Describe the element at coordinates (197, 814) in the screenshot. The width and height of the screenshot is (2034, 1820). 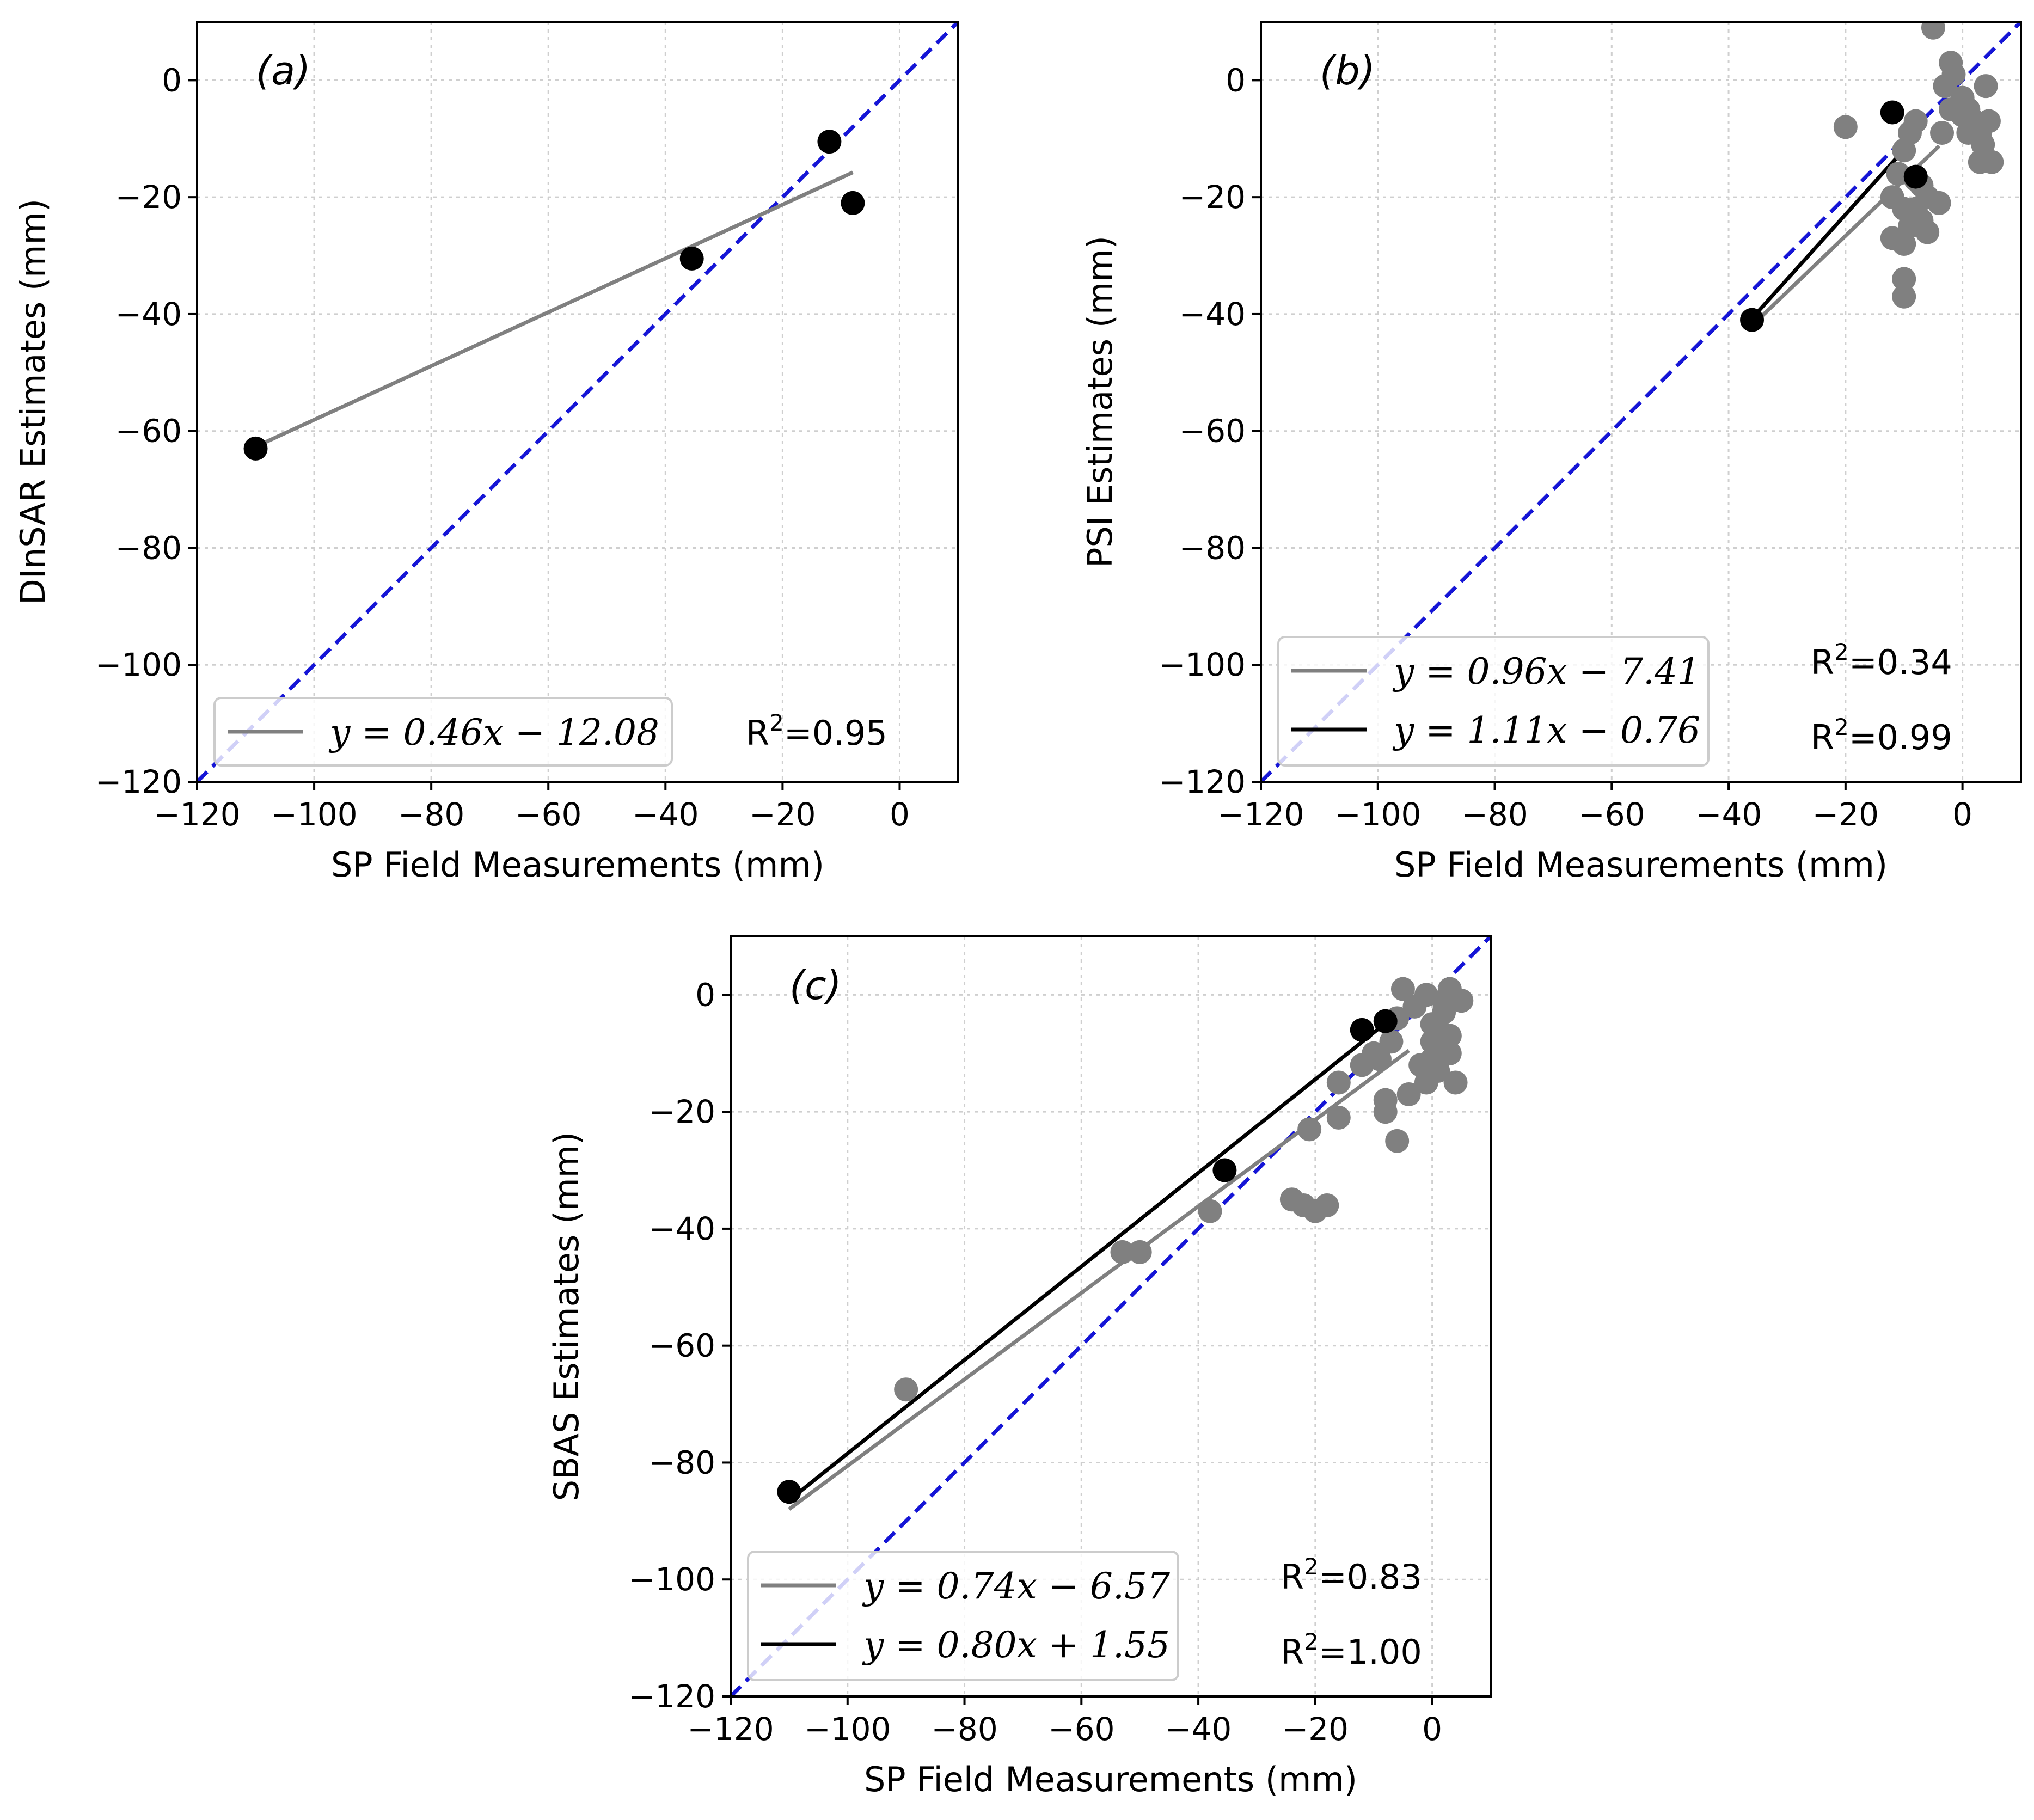
I see `panel-a-xtick-label-0: −120` at that location.